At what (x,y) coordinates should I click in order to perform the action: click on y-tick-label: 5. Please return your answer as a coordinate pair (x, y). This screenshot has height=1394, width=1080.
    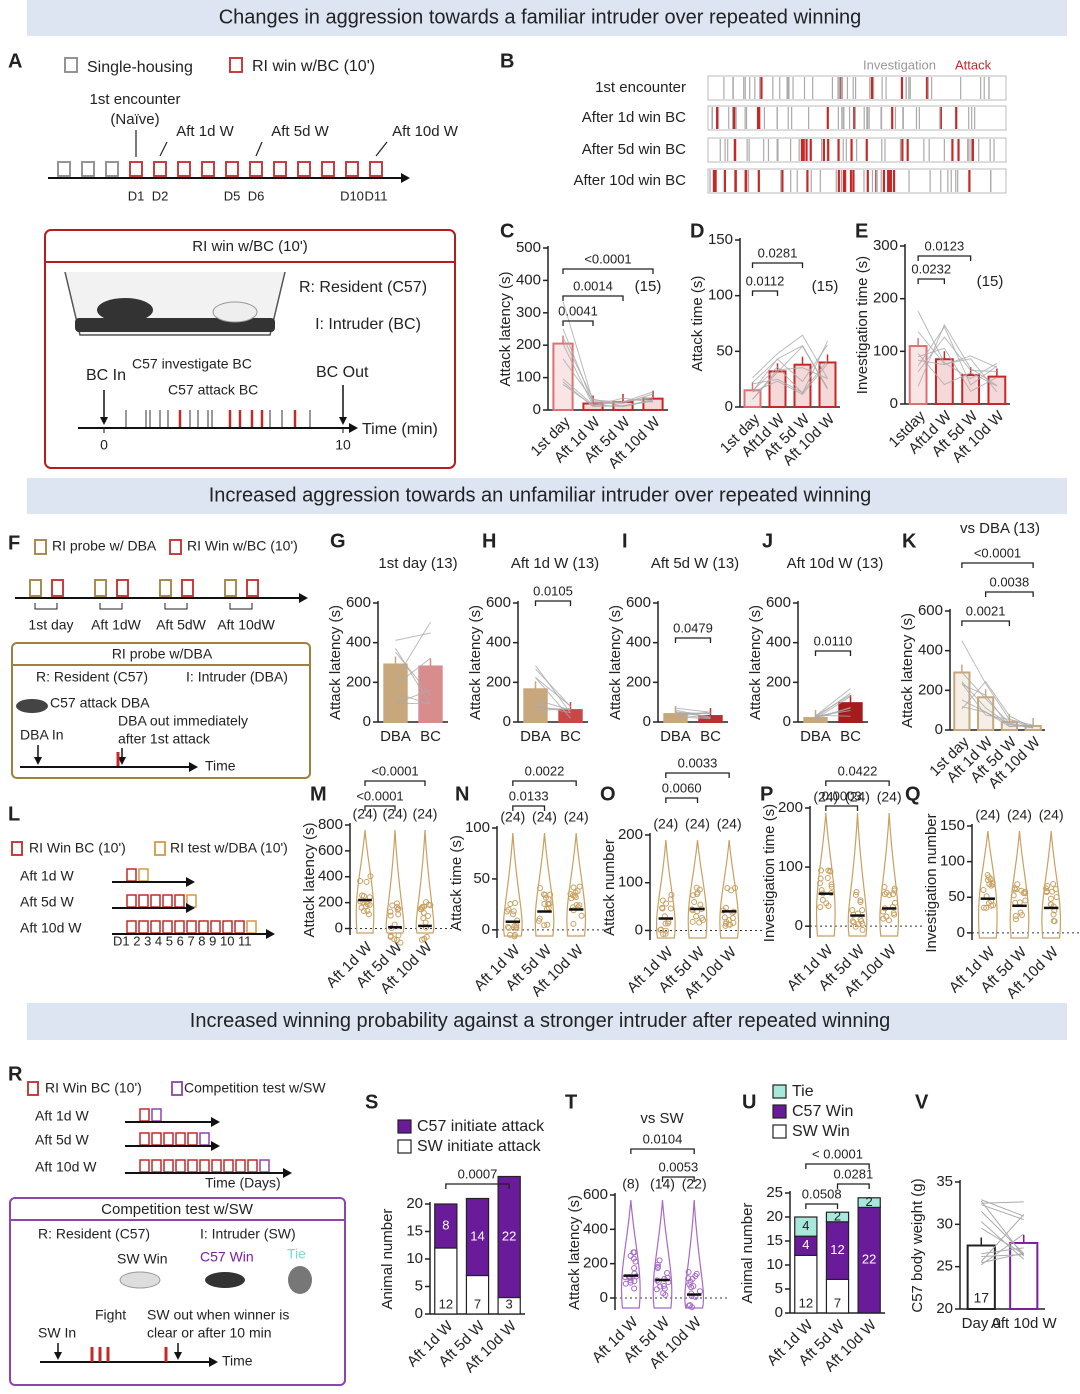
    Looking at the image, I should click on (779, 1288).